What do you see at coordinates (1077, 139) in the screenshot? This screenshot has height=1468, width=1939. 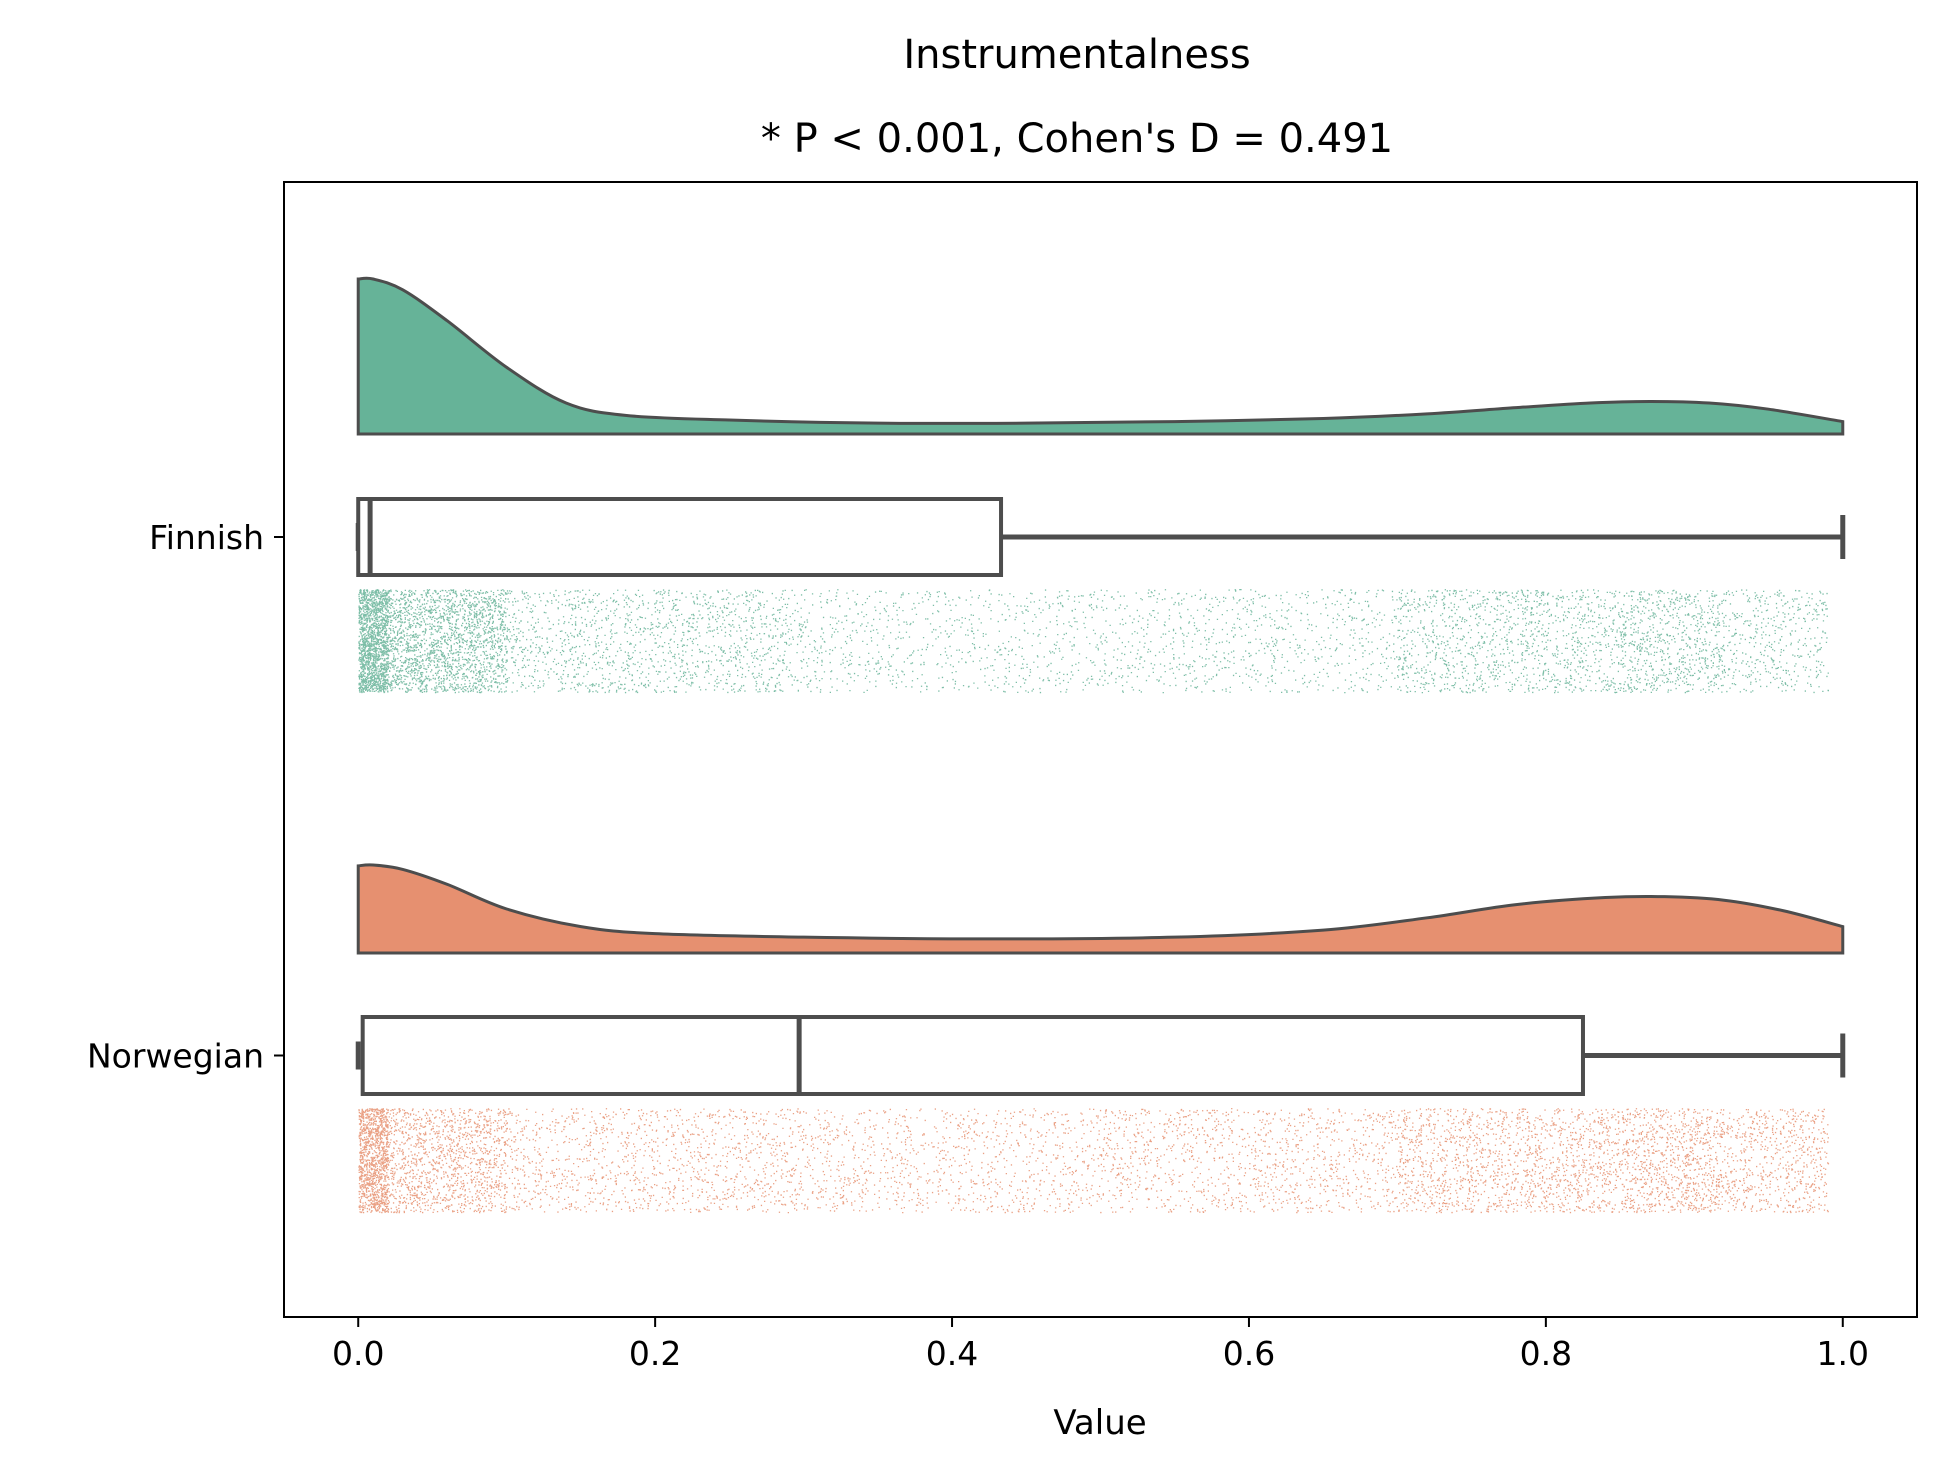 I see `chart-subtitle: * P < 0.001, Cohen's D = 0.491` at bounding box center [1077, 139].